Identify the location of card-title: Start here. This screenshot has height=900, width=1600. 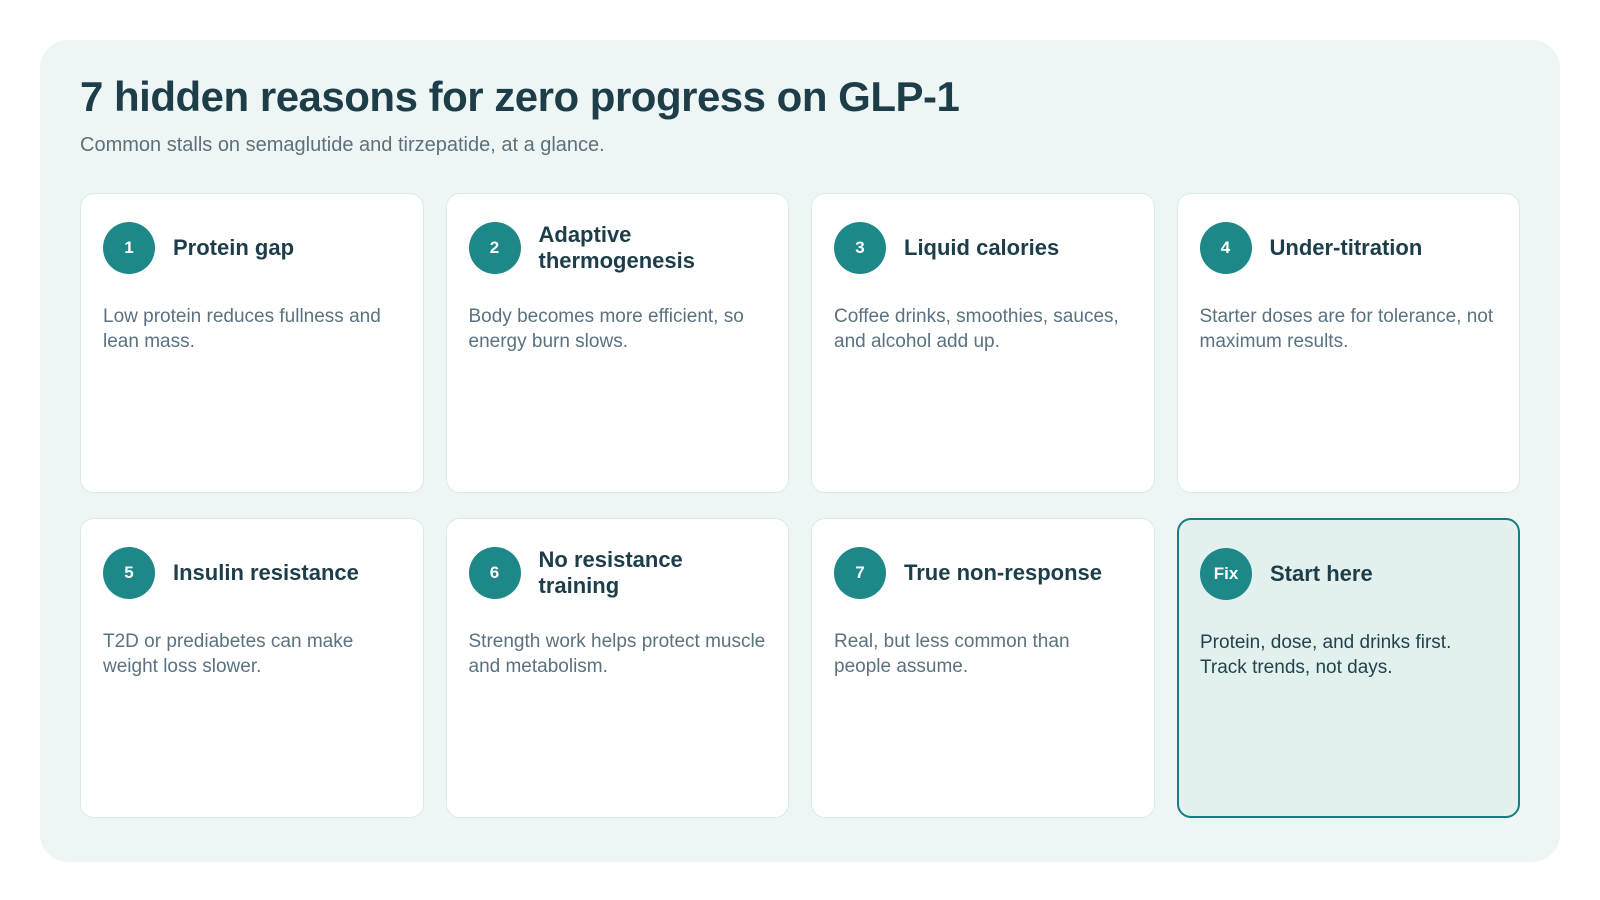
(1321, 573).